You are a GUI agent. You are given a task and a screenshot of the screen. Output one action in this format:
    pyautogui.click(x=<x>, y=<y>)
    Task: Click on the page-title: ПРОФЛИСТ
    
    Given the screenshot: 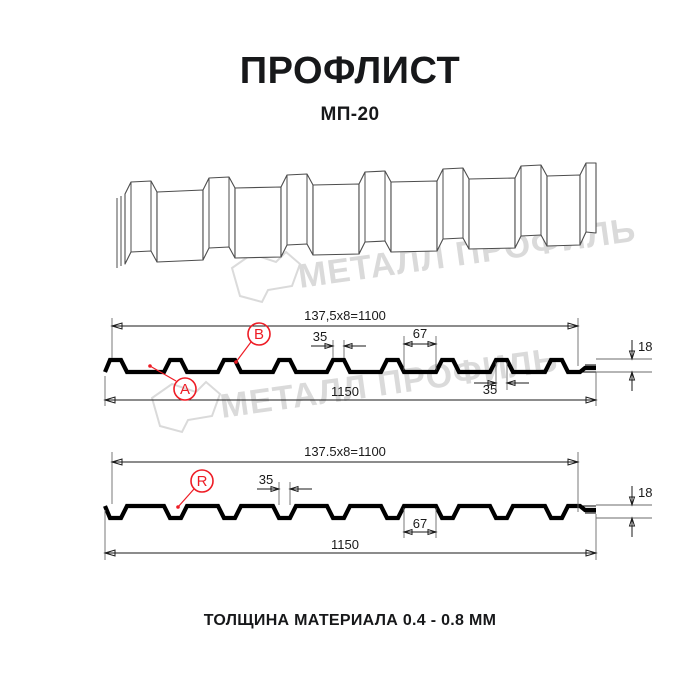 What is the action you would take?
    pyautogui.click(x=350, y=71)
    